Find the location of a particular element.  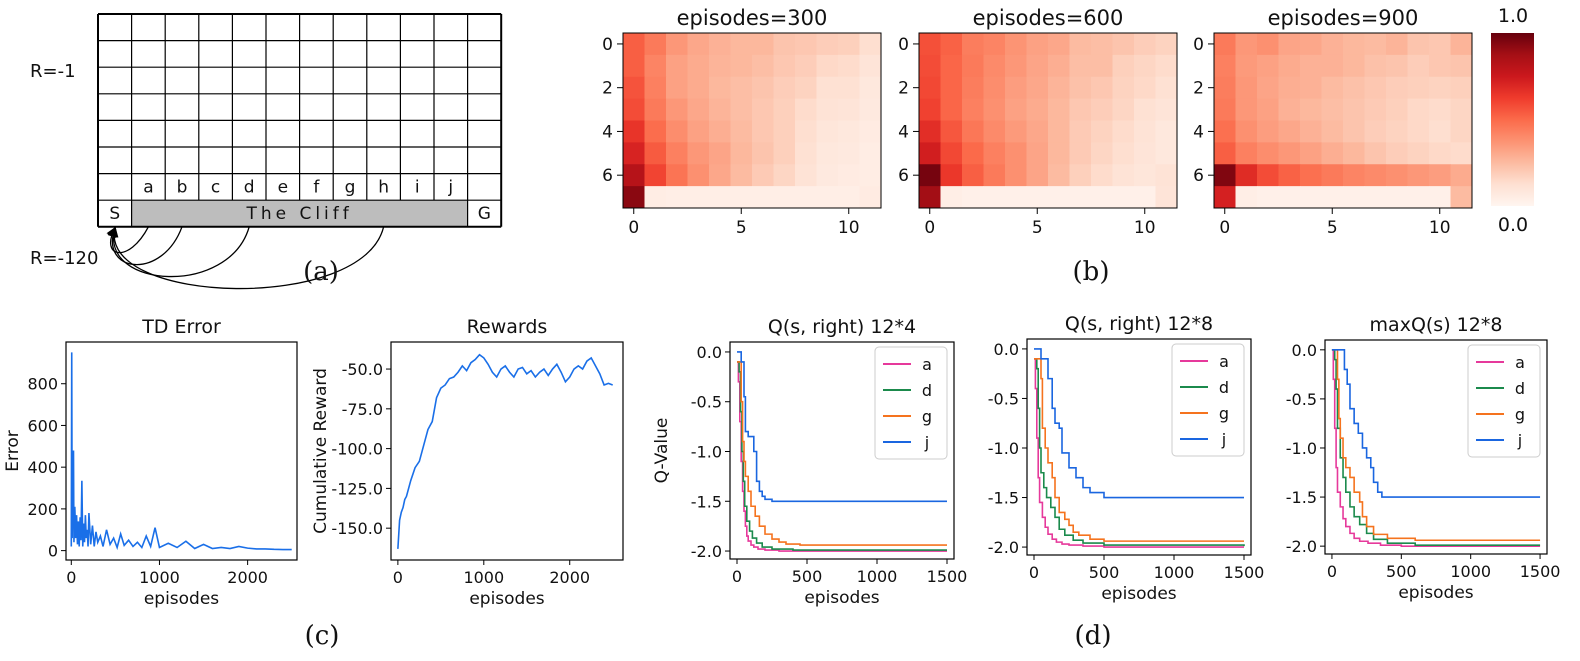

chart-title: maxQ(s) 12*8 is located at coordinates (1436, 325).